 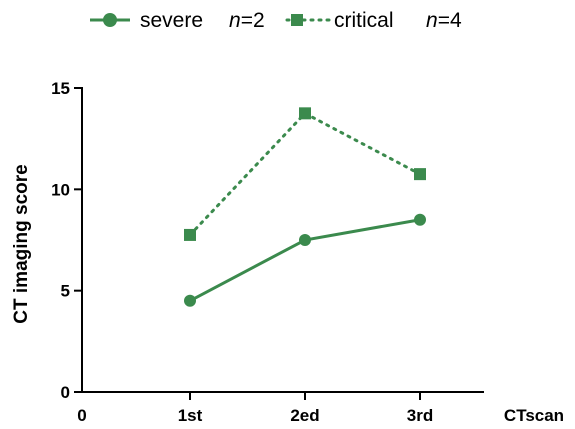 What do you see at coordinates (304, 415) in the screenshot?
I see `x-tick-label: 2ed` at bounding box center [304, 415].